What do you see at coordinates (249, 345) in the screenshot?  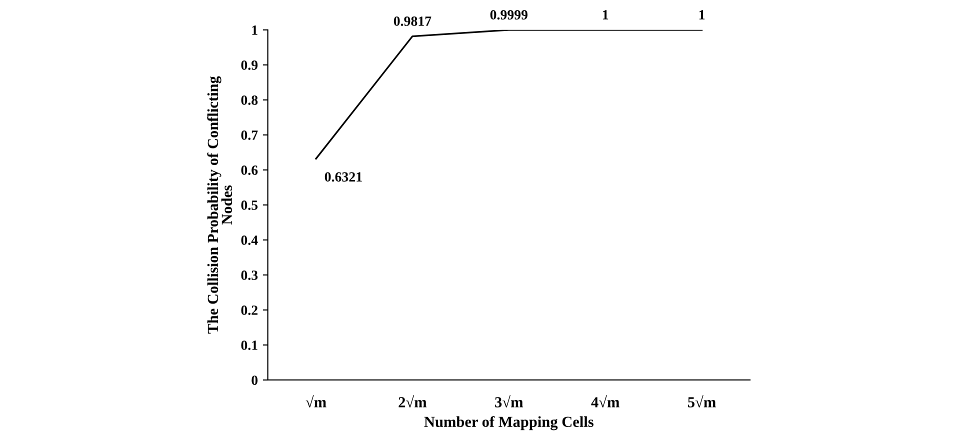 I see `y-tick-label: 0.1` at bounding box center [249, 345].